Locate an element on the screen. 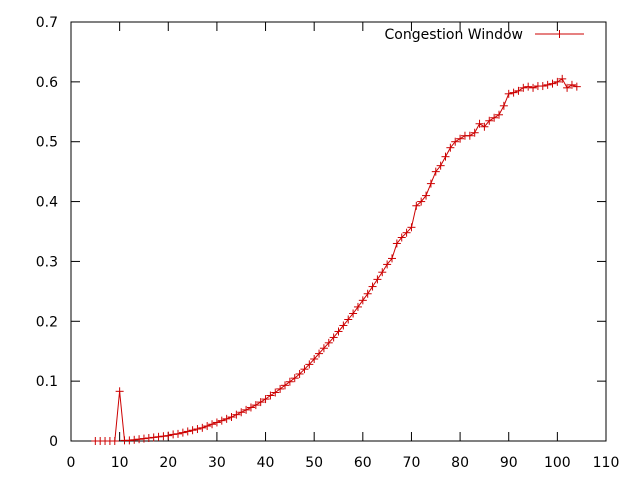 This screenshot has height=480, width=640. x-tick-label: 0 is located at coordinates (71, 463).